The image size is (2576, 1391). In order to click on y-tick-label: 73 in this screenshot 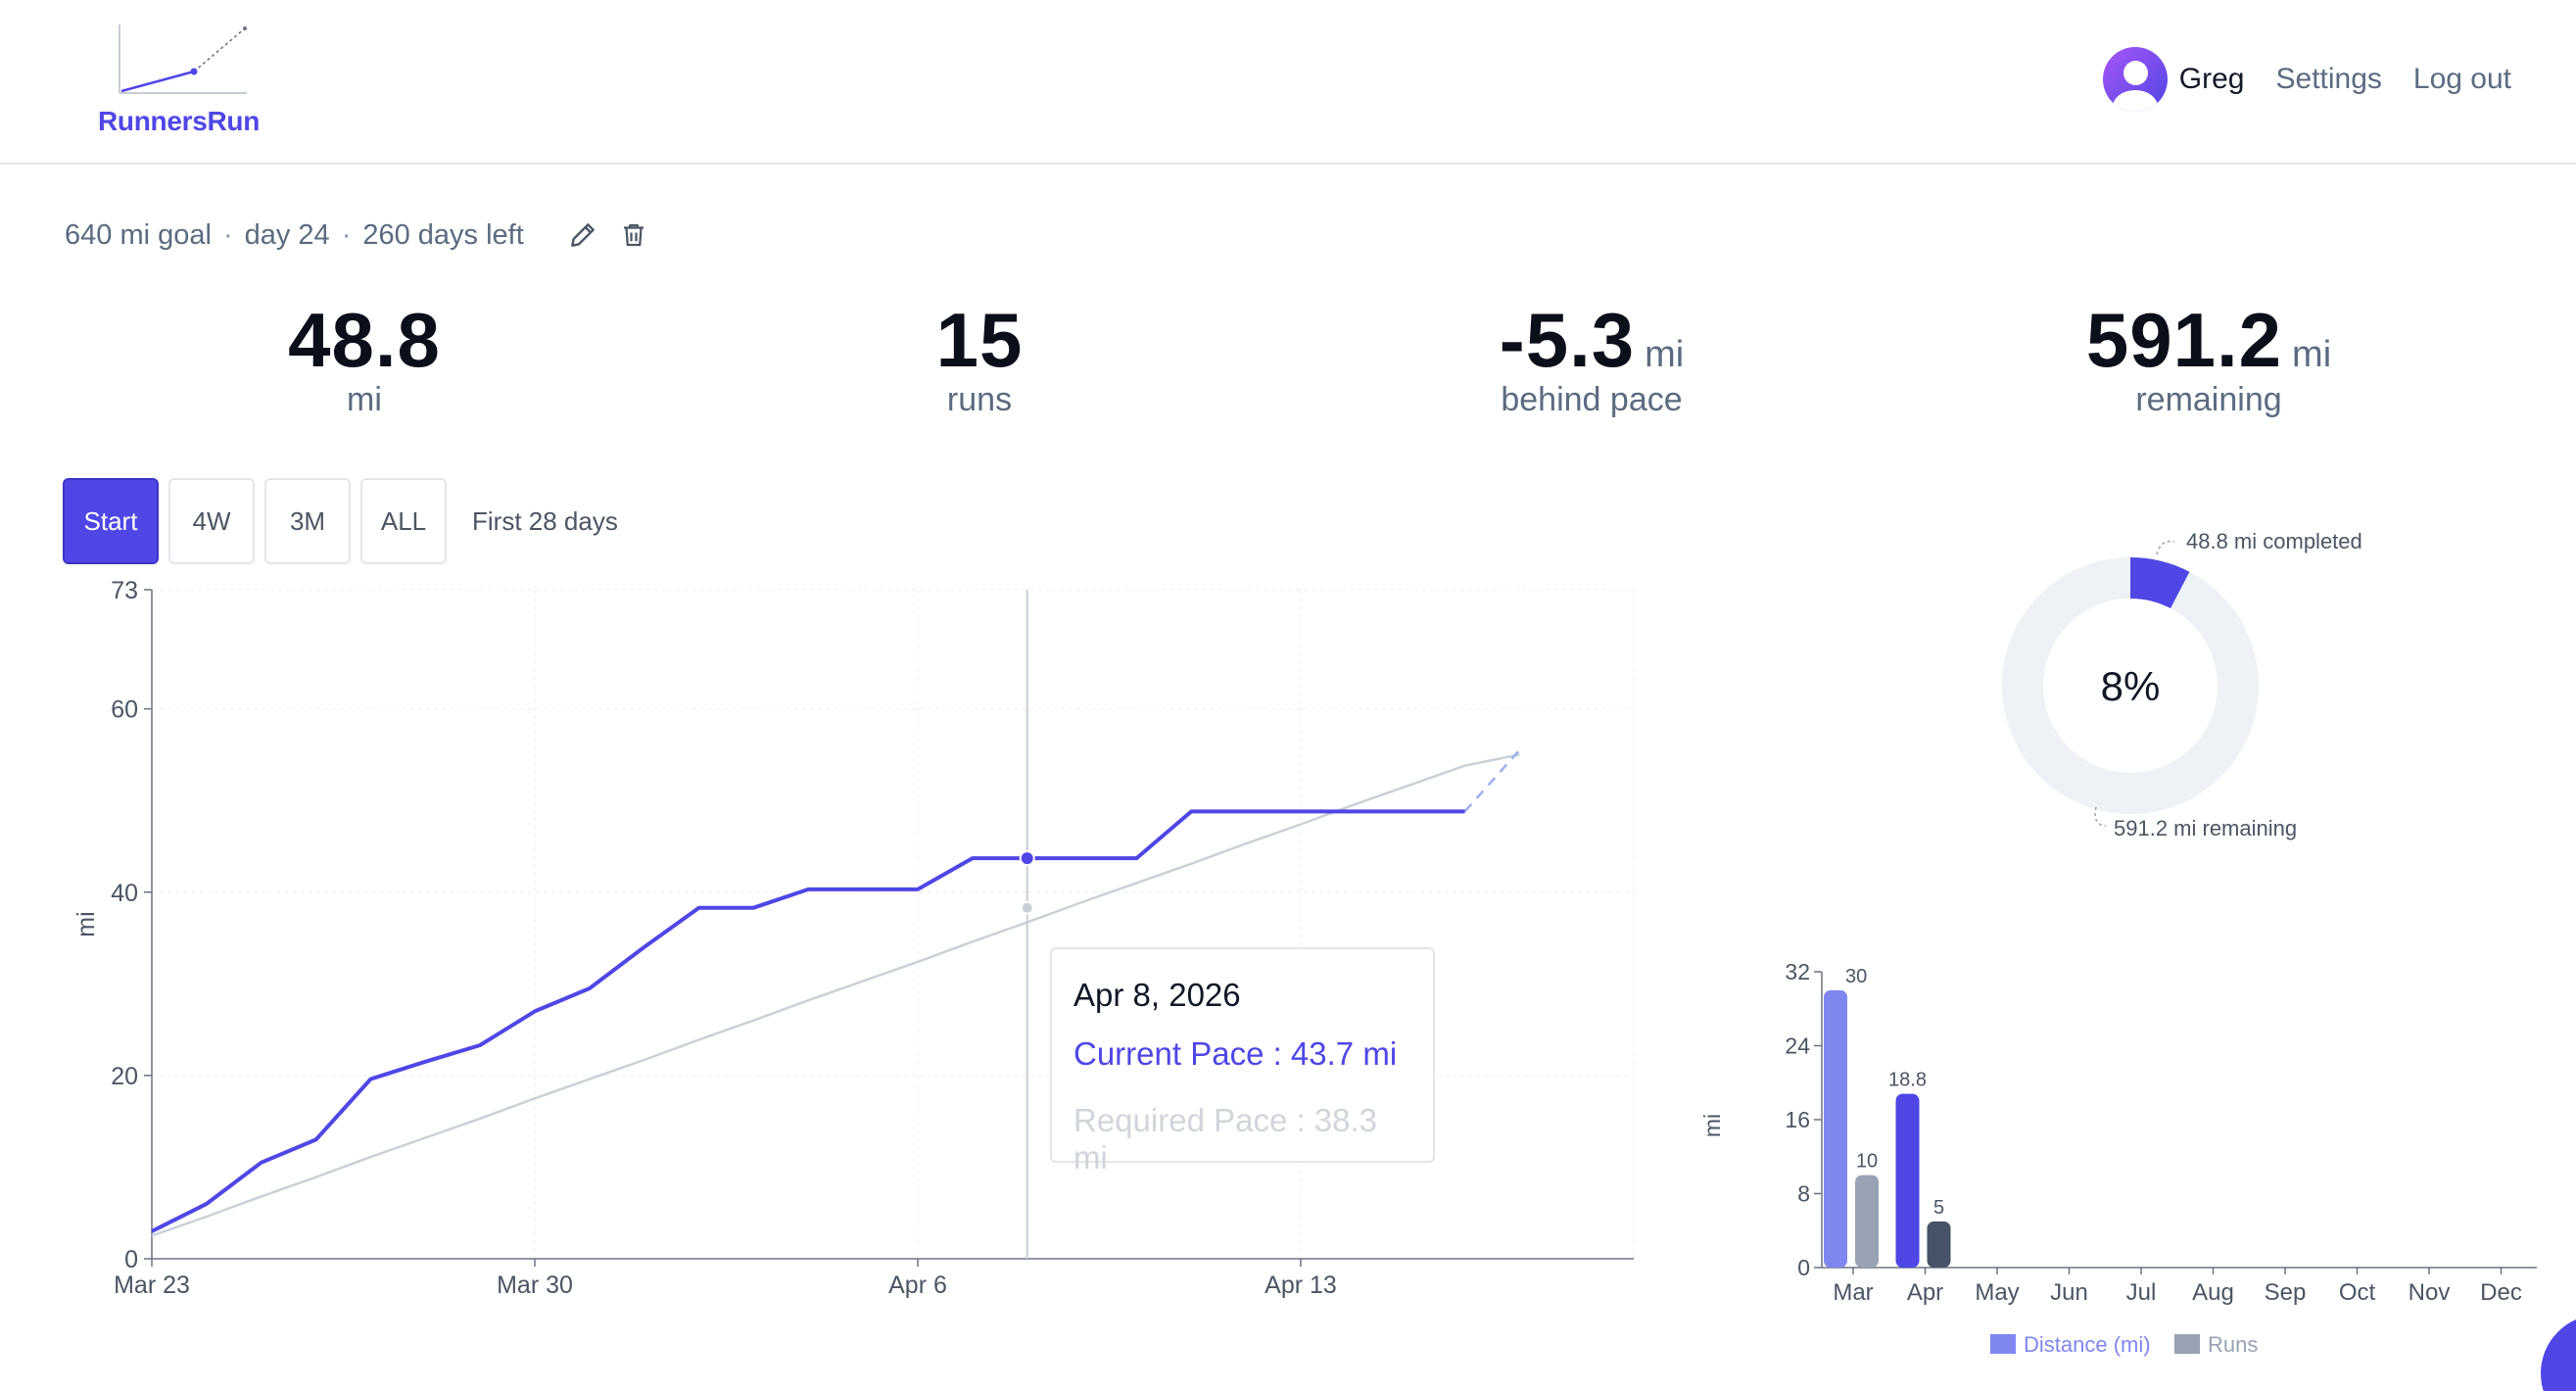, I will do `click(125, 590)`.